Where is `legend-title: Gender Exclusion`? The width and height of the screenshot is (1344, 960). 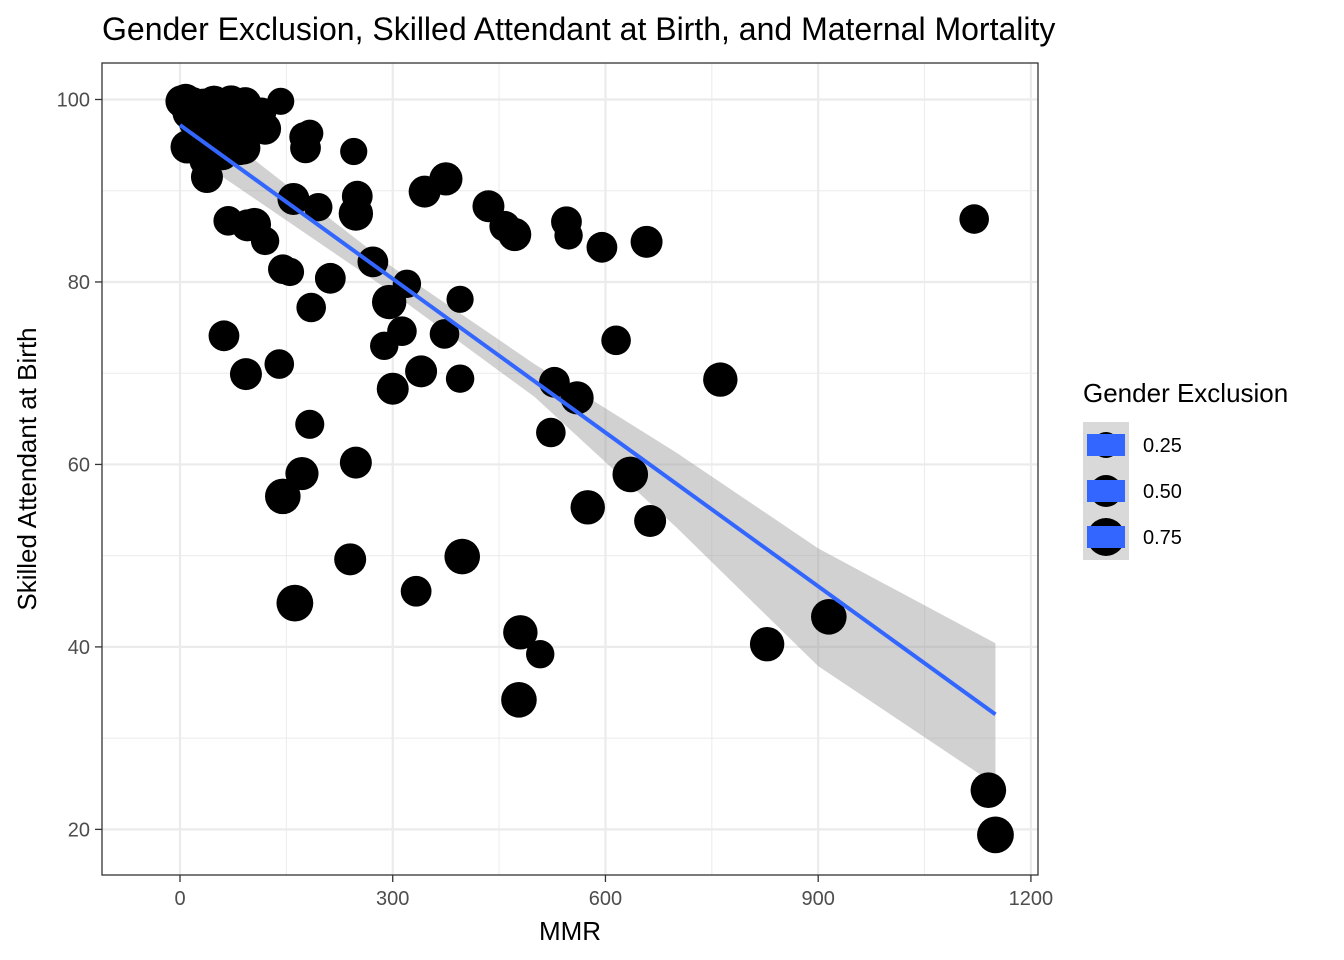
legend-title: Gender Exclusion is located at coordinates (1185, 393).